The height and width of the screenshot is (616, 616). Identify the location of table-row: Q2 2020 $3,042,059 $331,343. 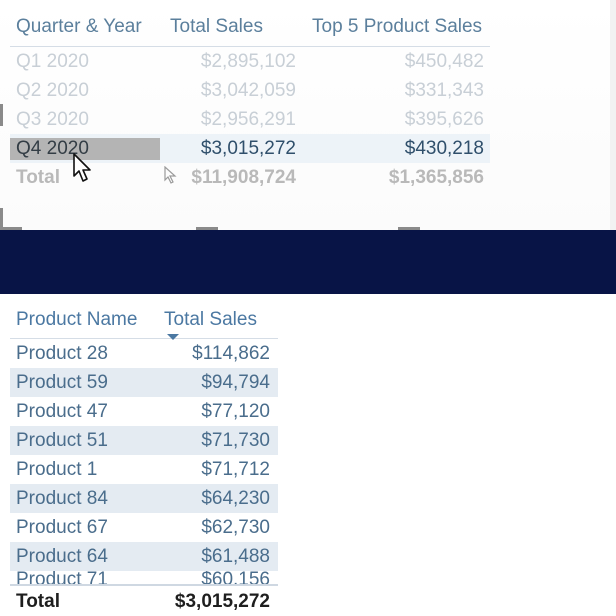
(250, 90).